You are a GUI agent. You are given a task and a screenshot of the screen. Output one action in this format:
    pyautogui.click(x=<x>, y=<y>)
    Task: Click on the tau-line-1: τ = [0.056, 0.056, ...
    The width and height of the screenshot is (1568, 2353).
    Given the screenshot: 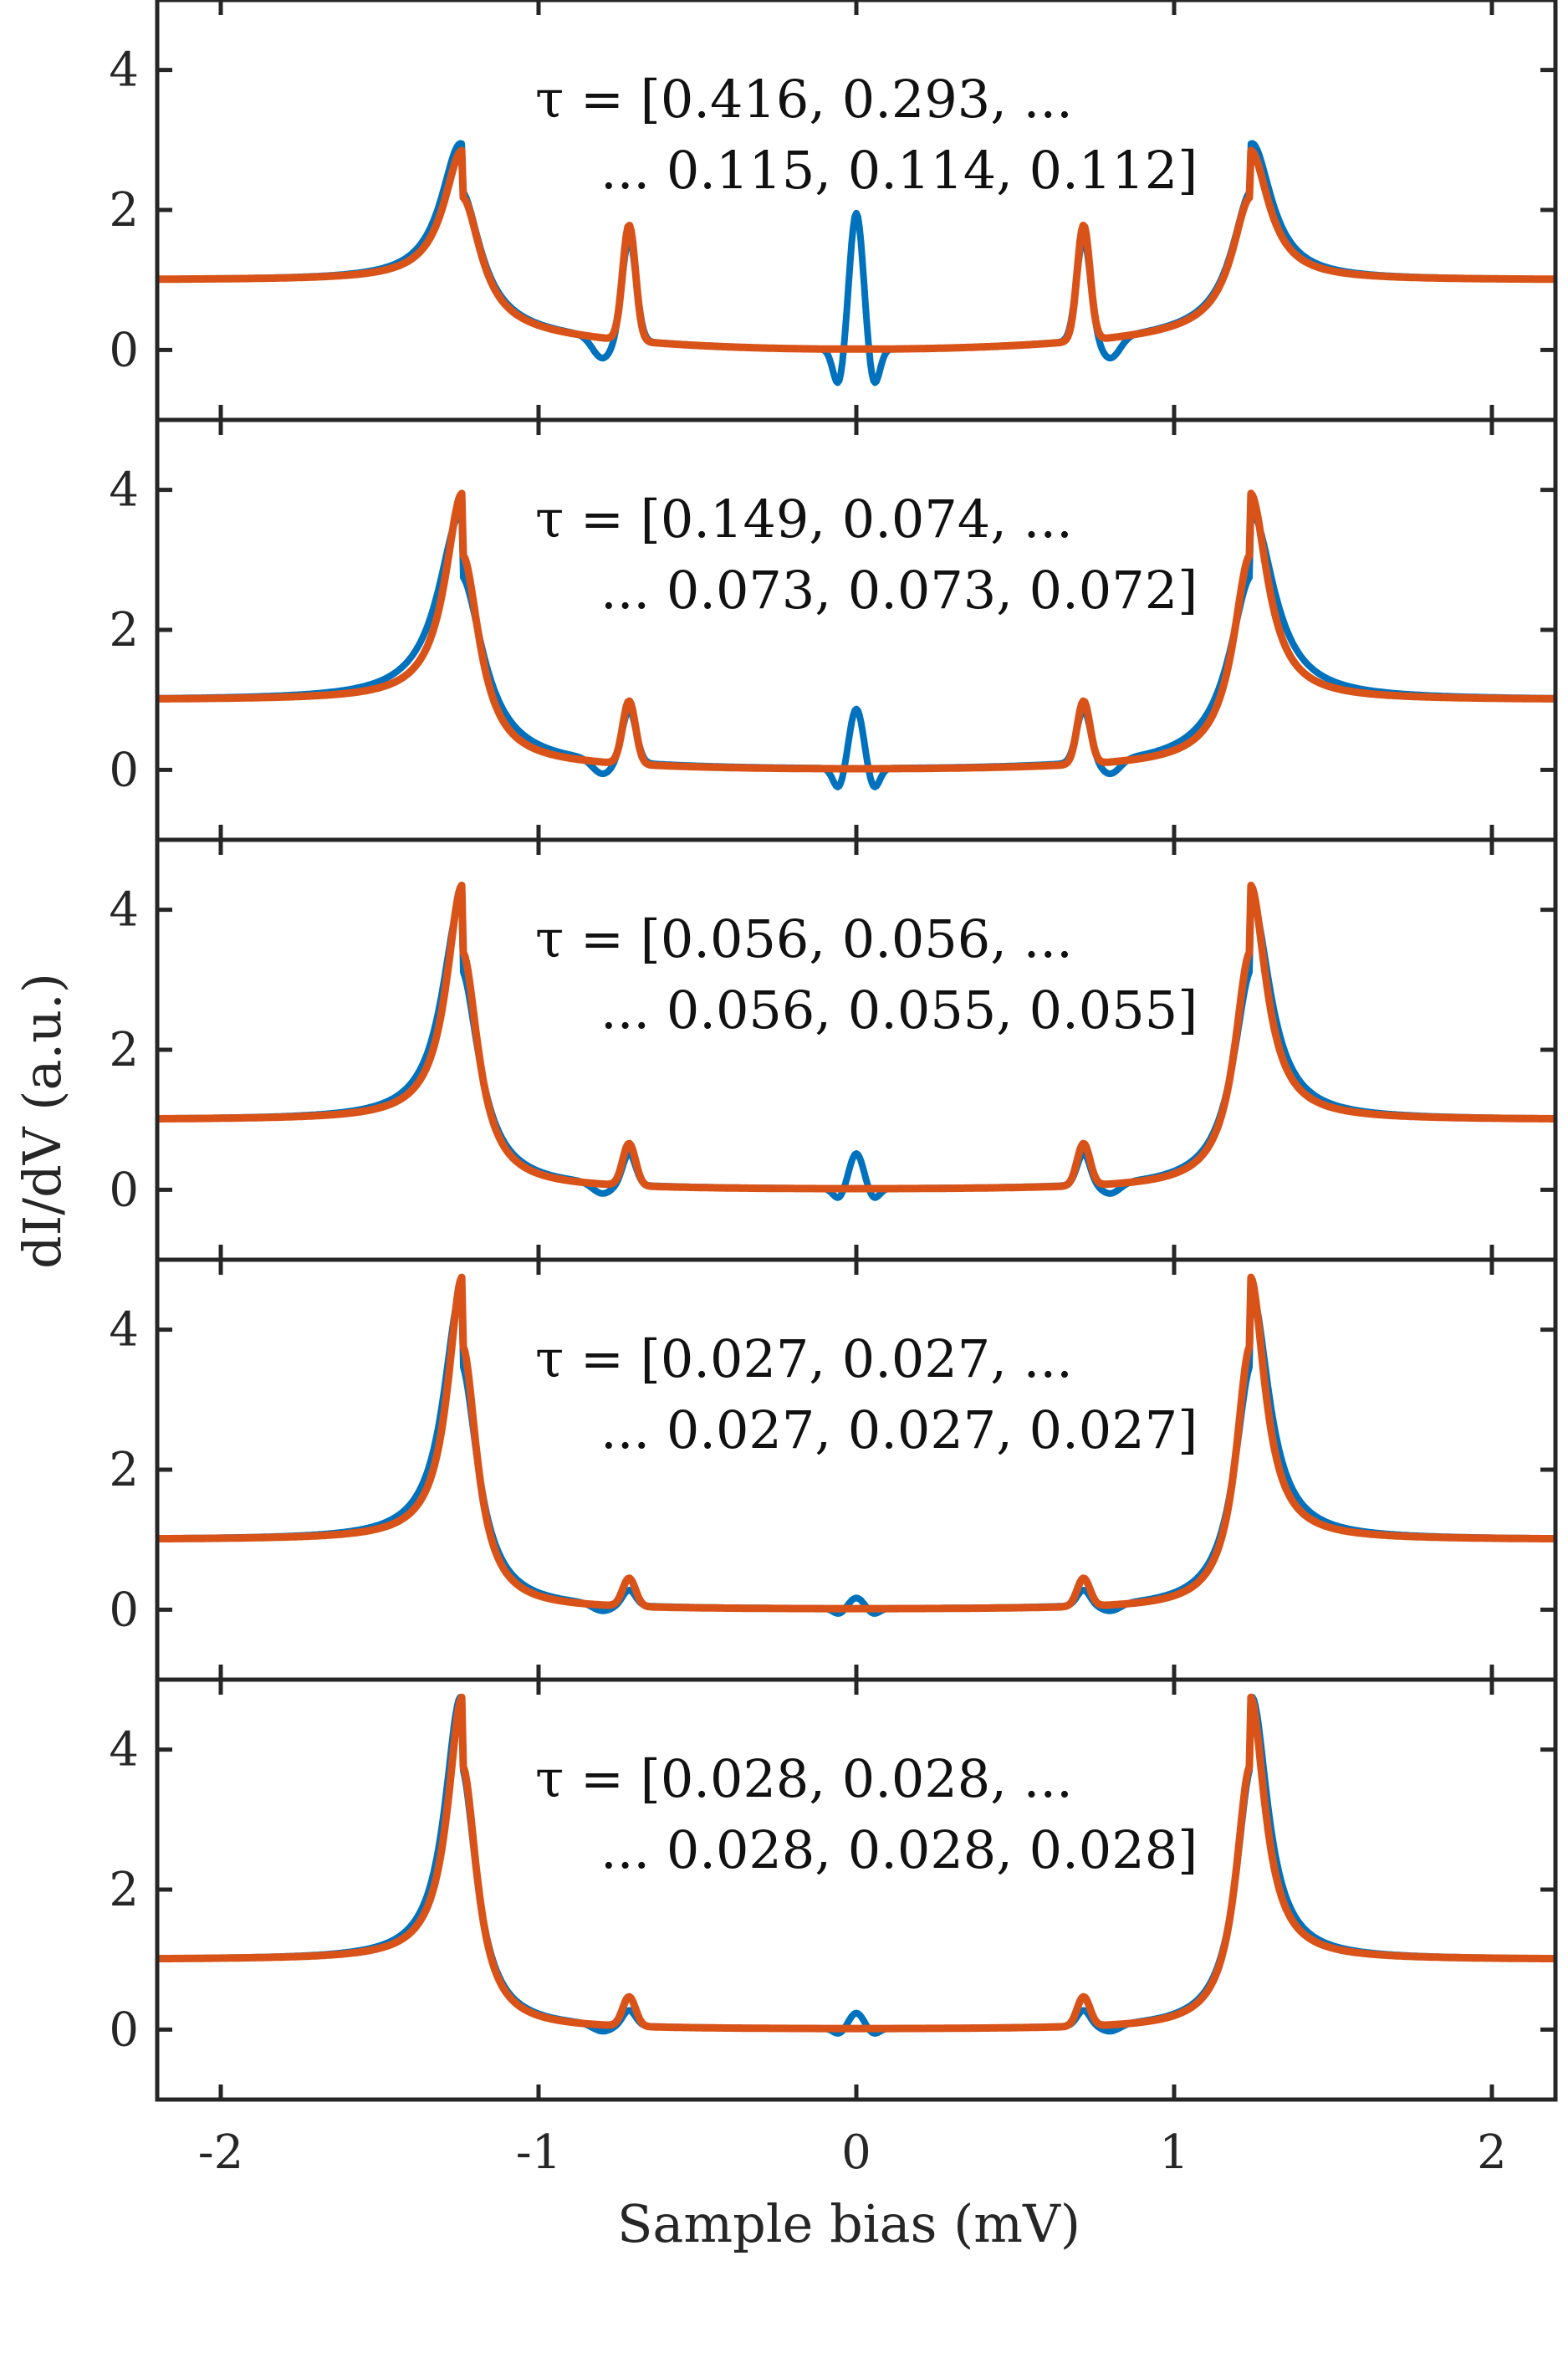 What is the action you would take?
    pyautogui.click(x=804, y=938)
    